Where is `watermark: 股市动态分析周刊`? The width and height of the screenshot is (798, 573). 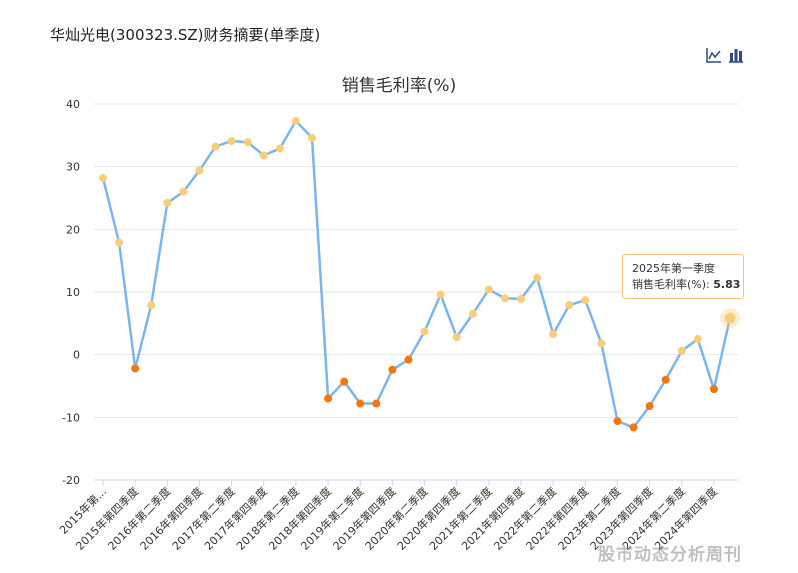
watermark: 股市动态分析周刊 is located at coordinates (670, 555).